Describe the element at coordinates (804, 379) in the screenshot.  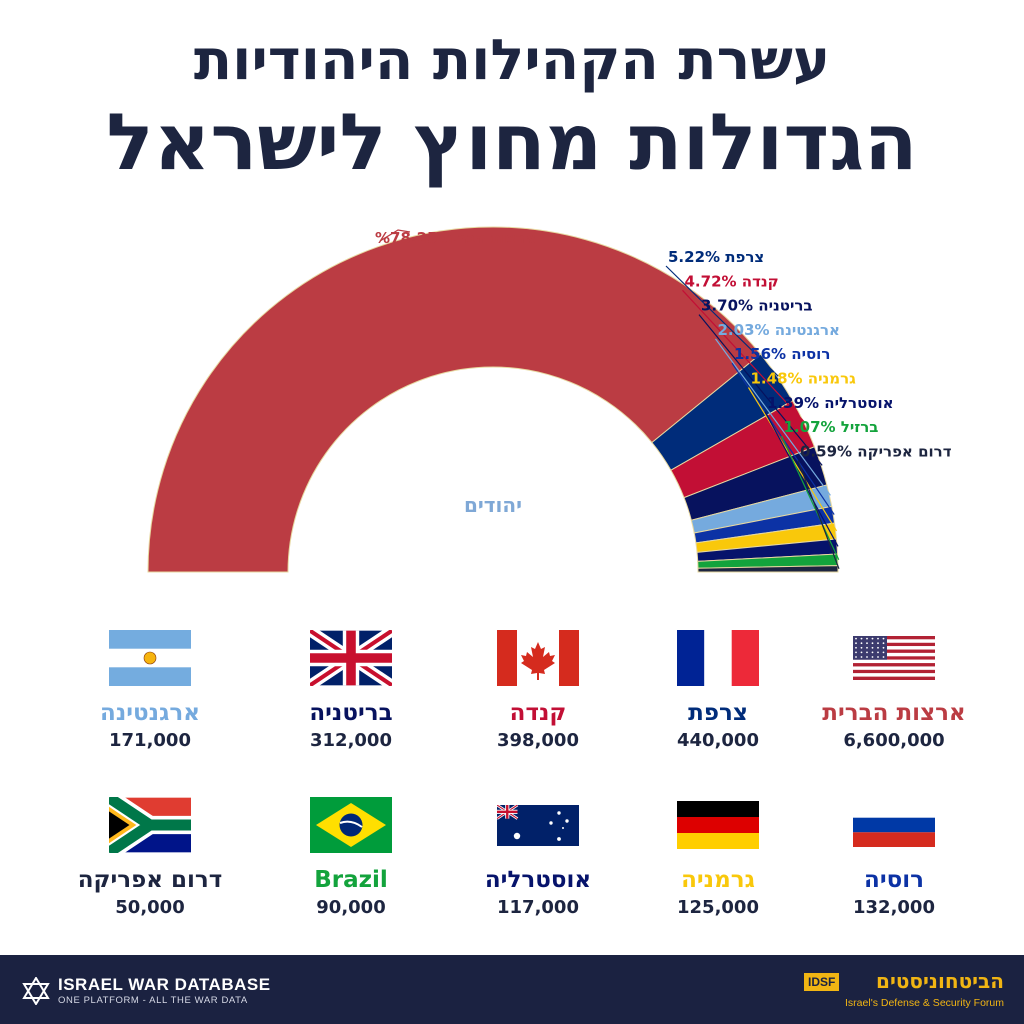
I see `slice-label-6: 1.48% גרמניה` at that location.